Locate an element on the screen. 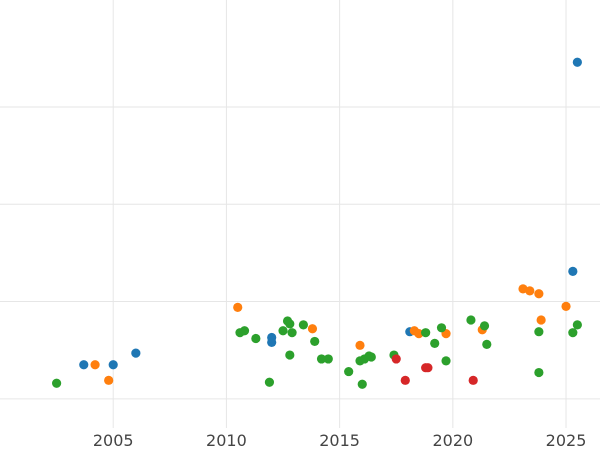 Image resolution: width=600 pixels, height=450 pixels. x-tick-label-2015: 2015 is located at coordinates (339, 440).